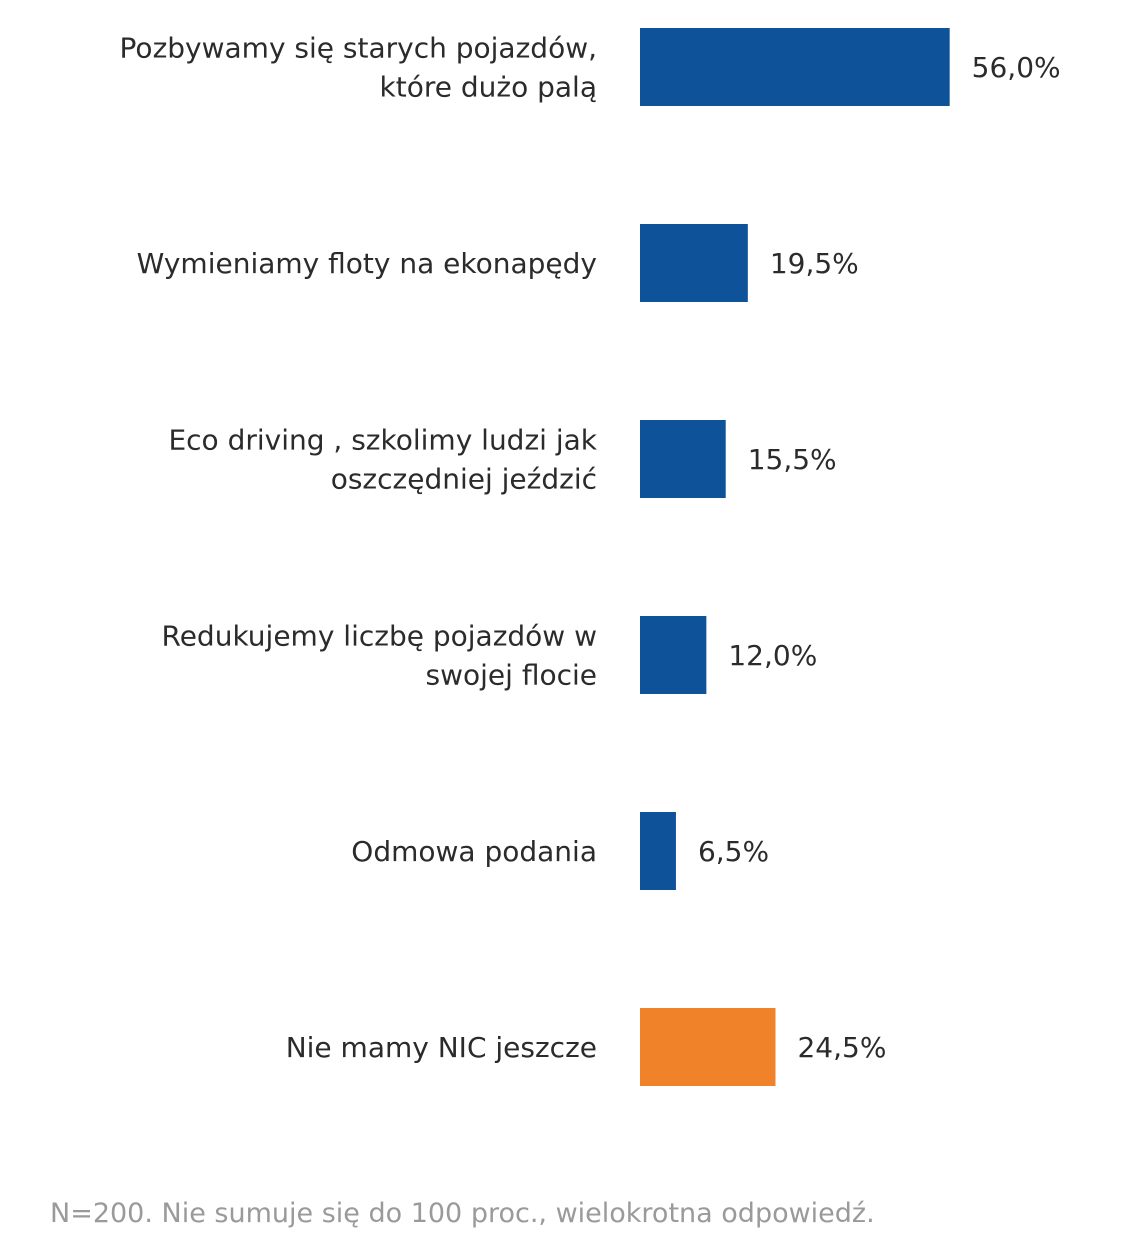 The image size is (1140, 1260). I want to click on category-label-1: Wymieniamy floty na ekonapędy, so click(367, 263).